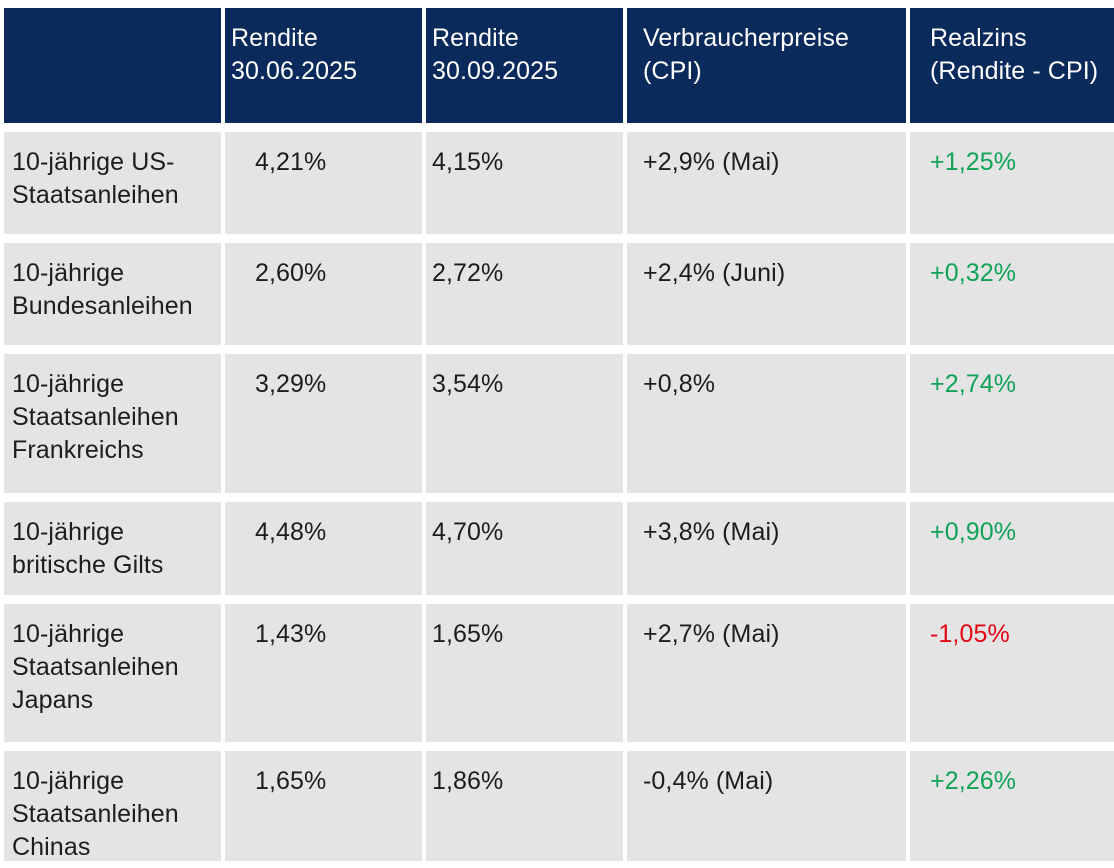 The width and height of the screenshot is (1114, 868). What do you see at coordinates (524, 806) in the screenshot?
I see `cell-cn-rendite-0930: 1,86%` at bounding box center [524, 806].